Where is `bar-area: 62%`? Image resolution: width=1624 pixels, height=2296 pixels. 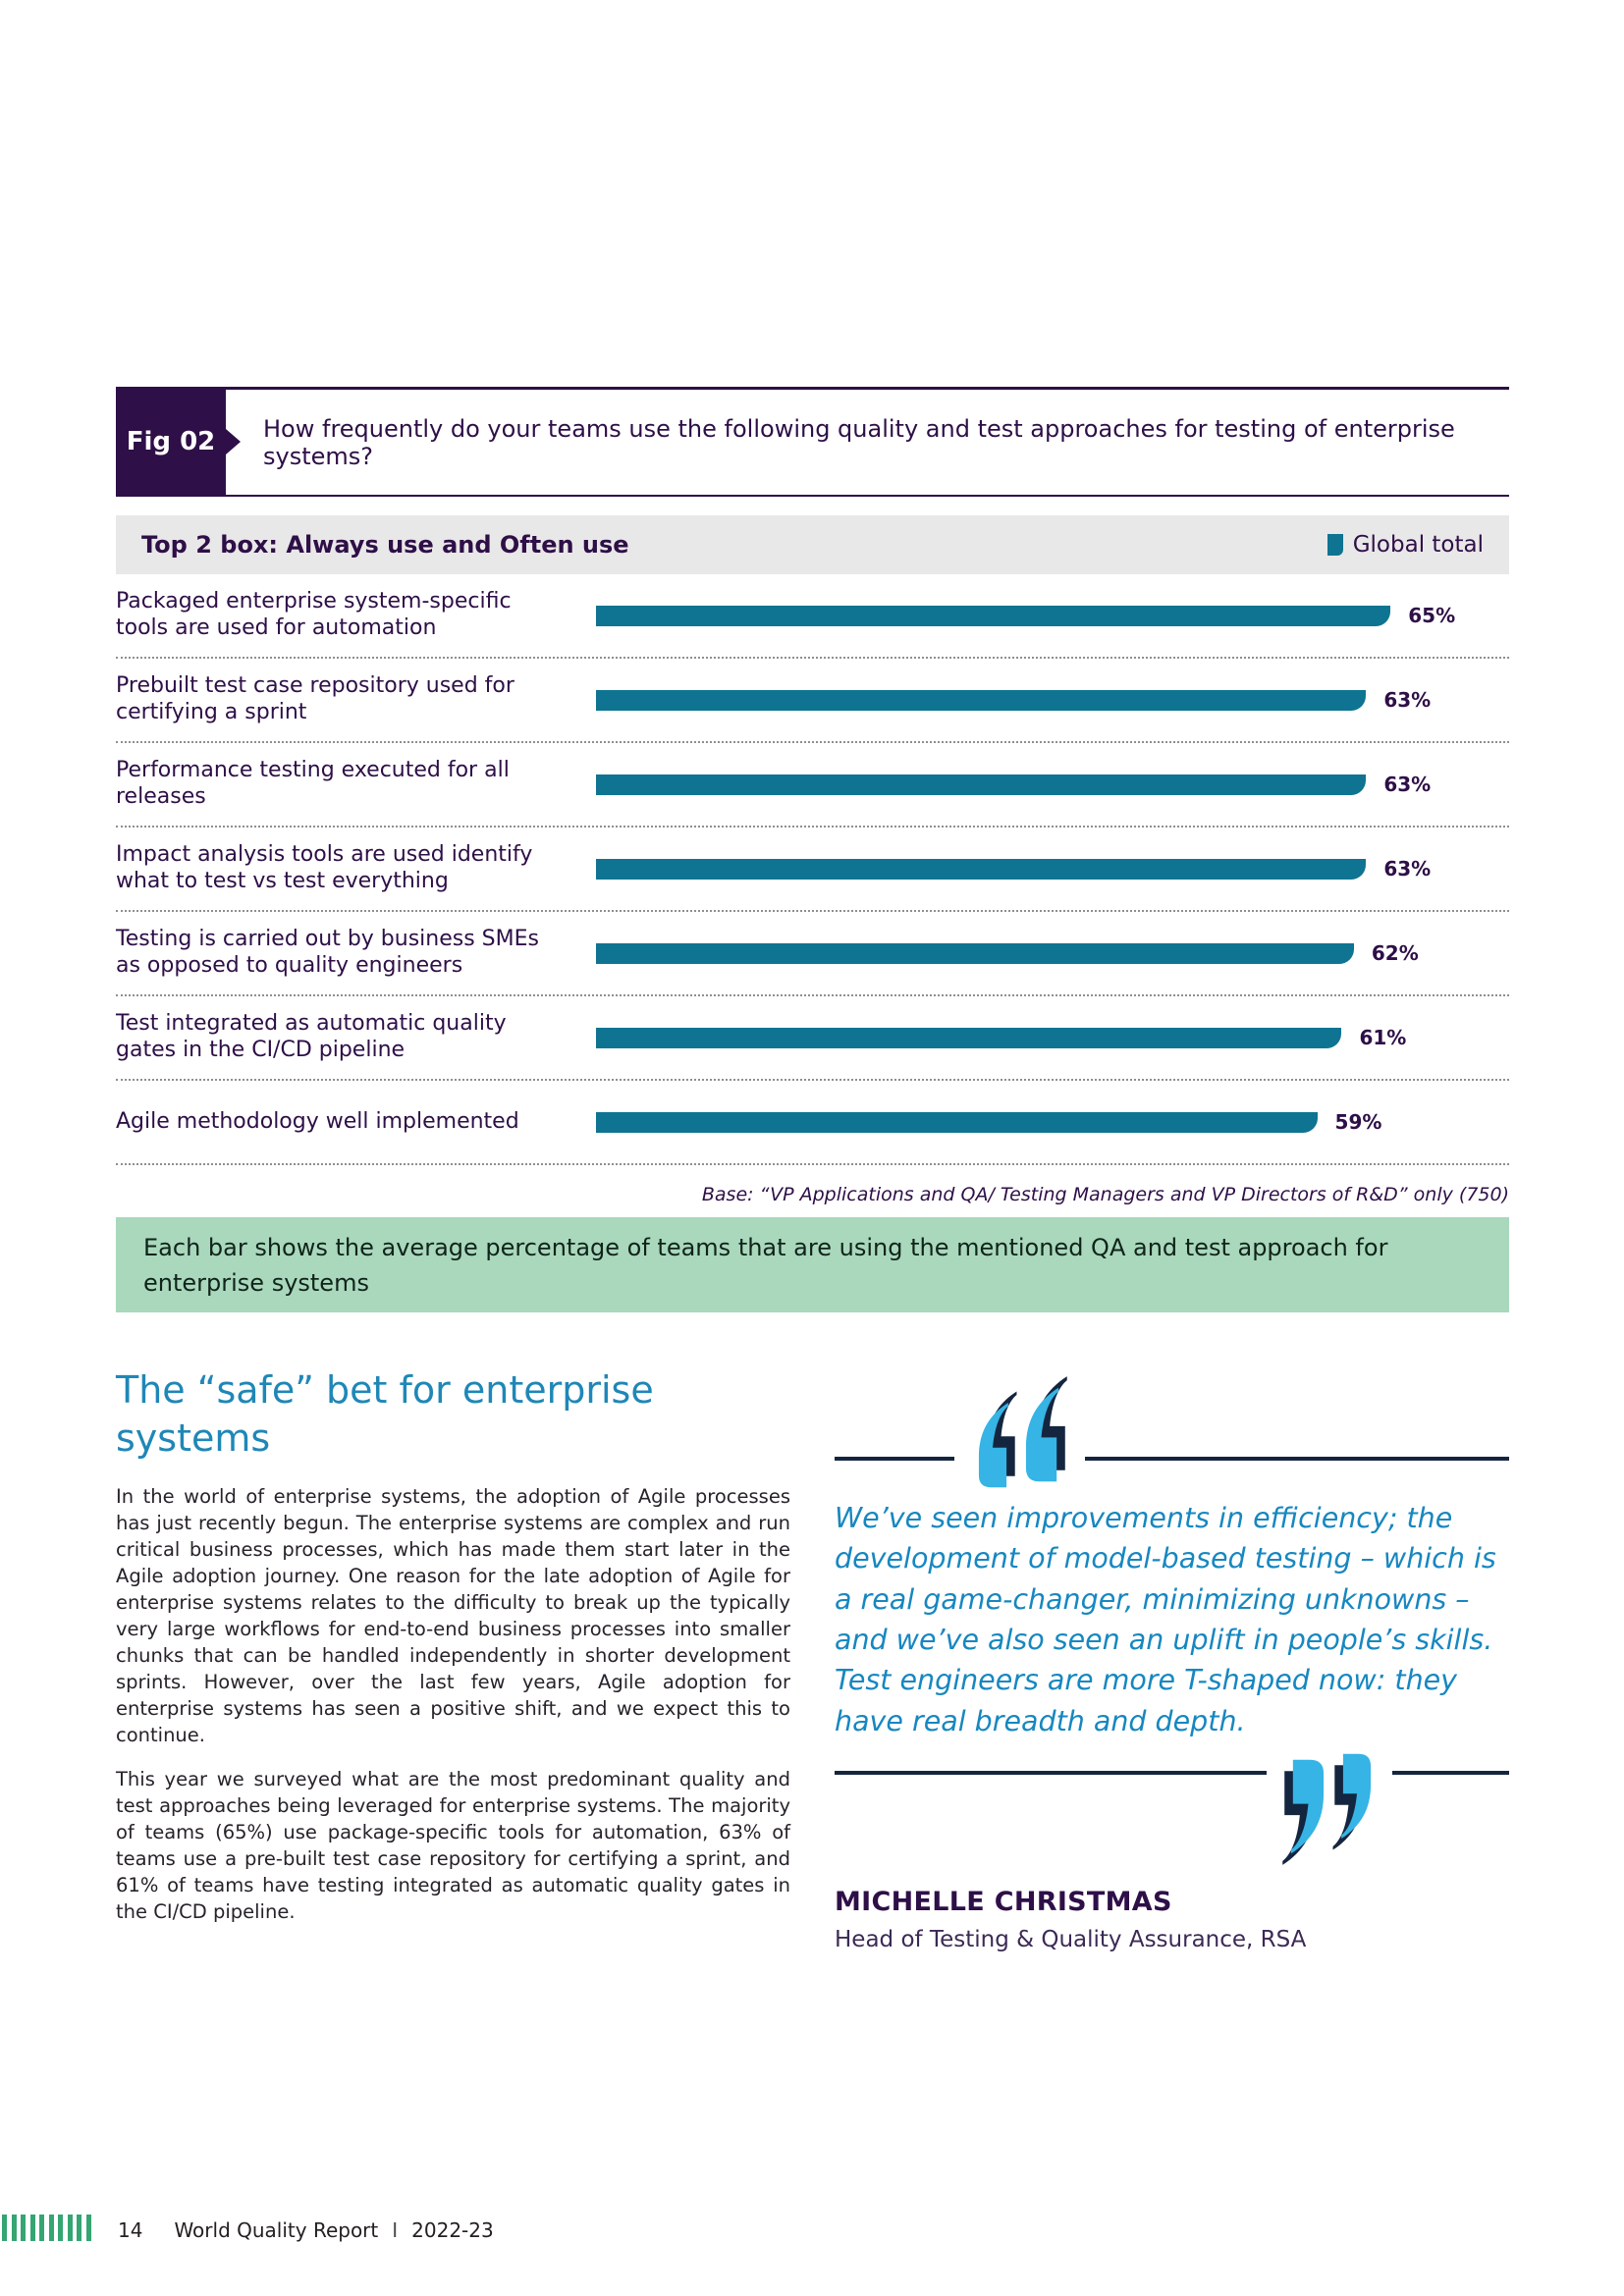 bar-area: 62% is located at coordinates (1052, 953).